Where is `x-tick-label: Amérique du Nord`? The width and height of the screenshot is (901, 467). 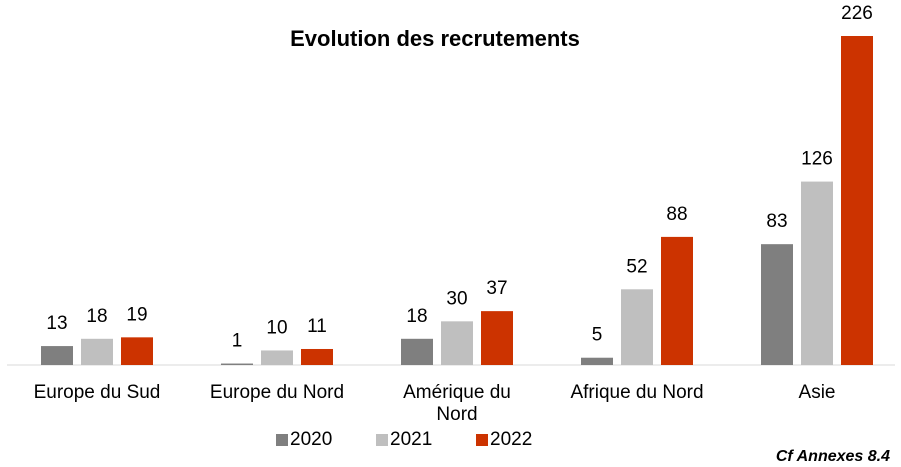
x-tick-label: Amérique du Nord is located at coordinates (457, 403).